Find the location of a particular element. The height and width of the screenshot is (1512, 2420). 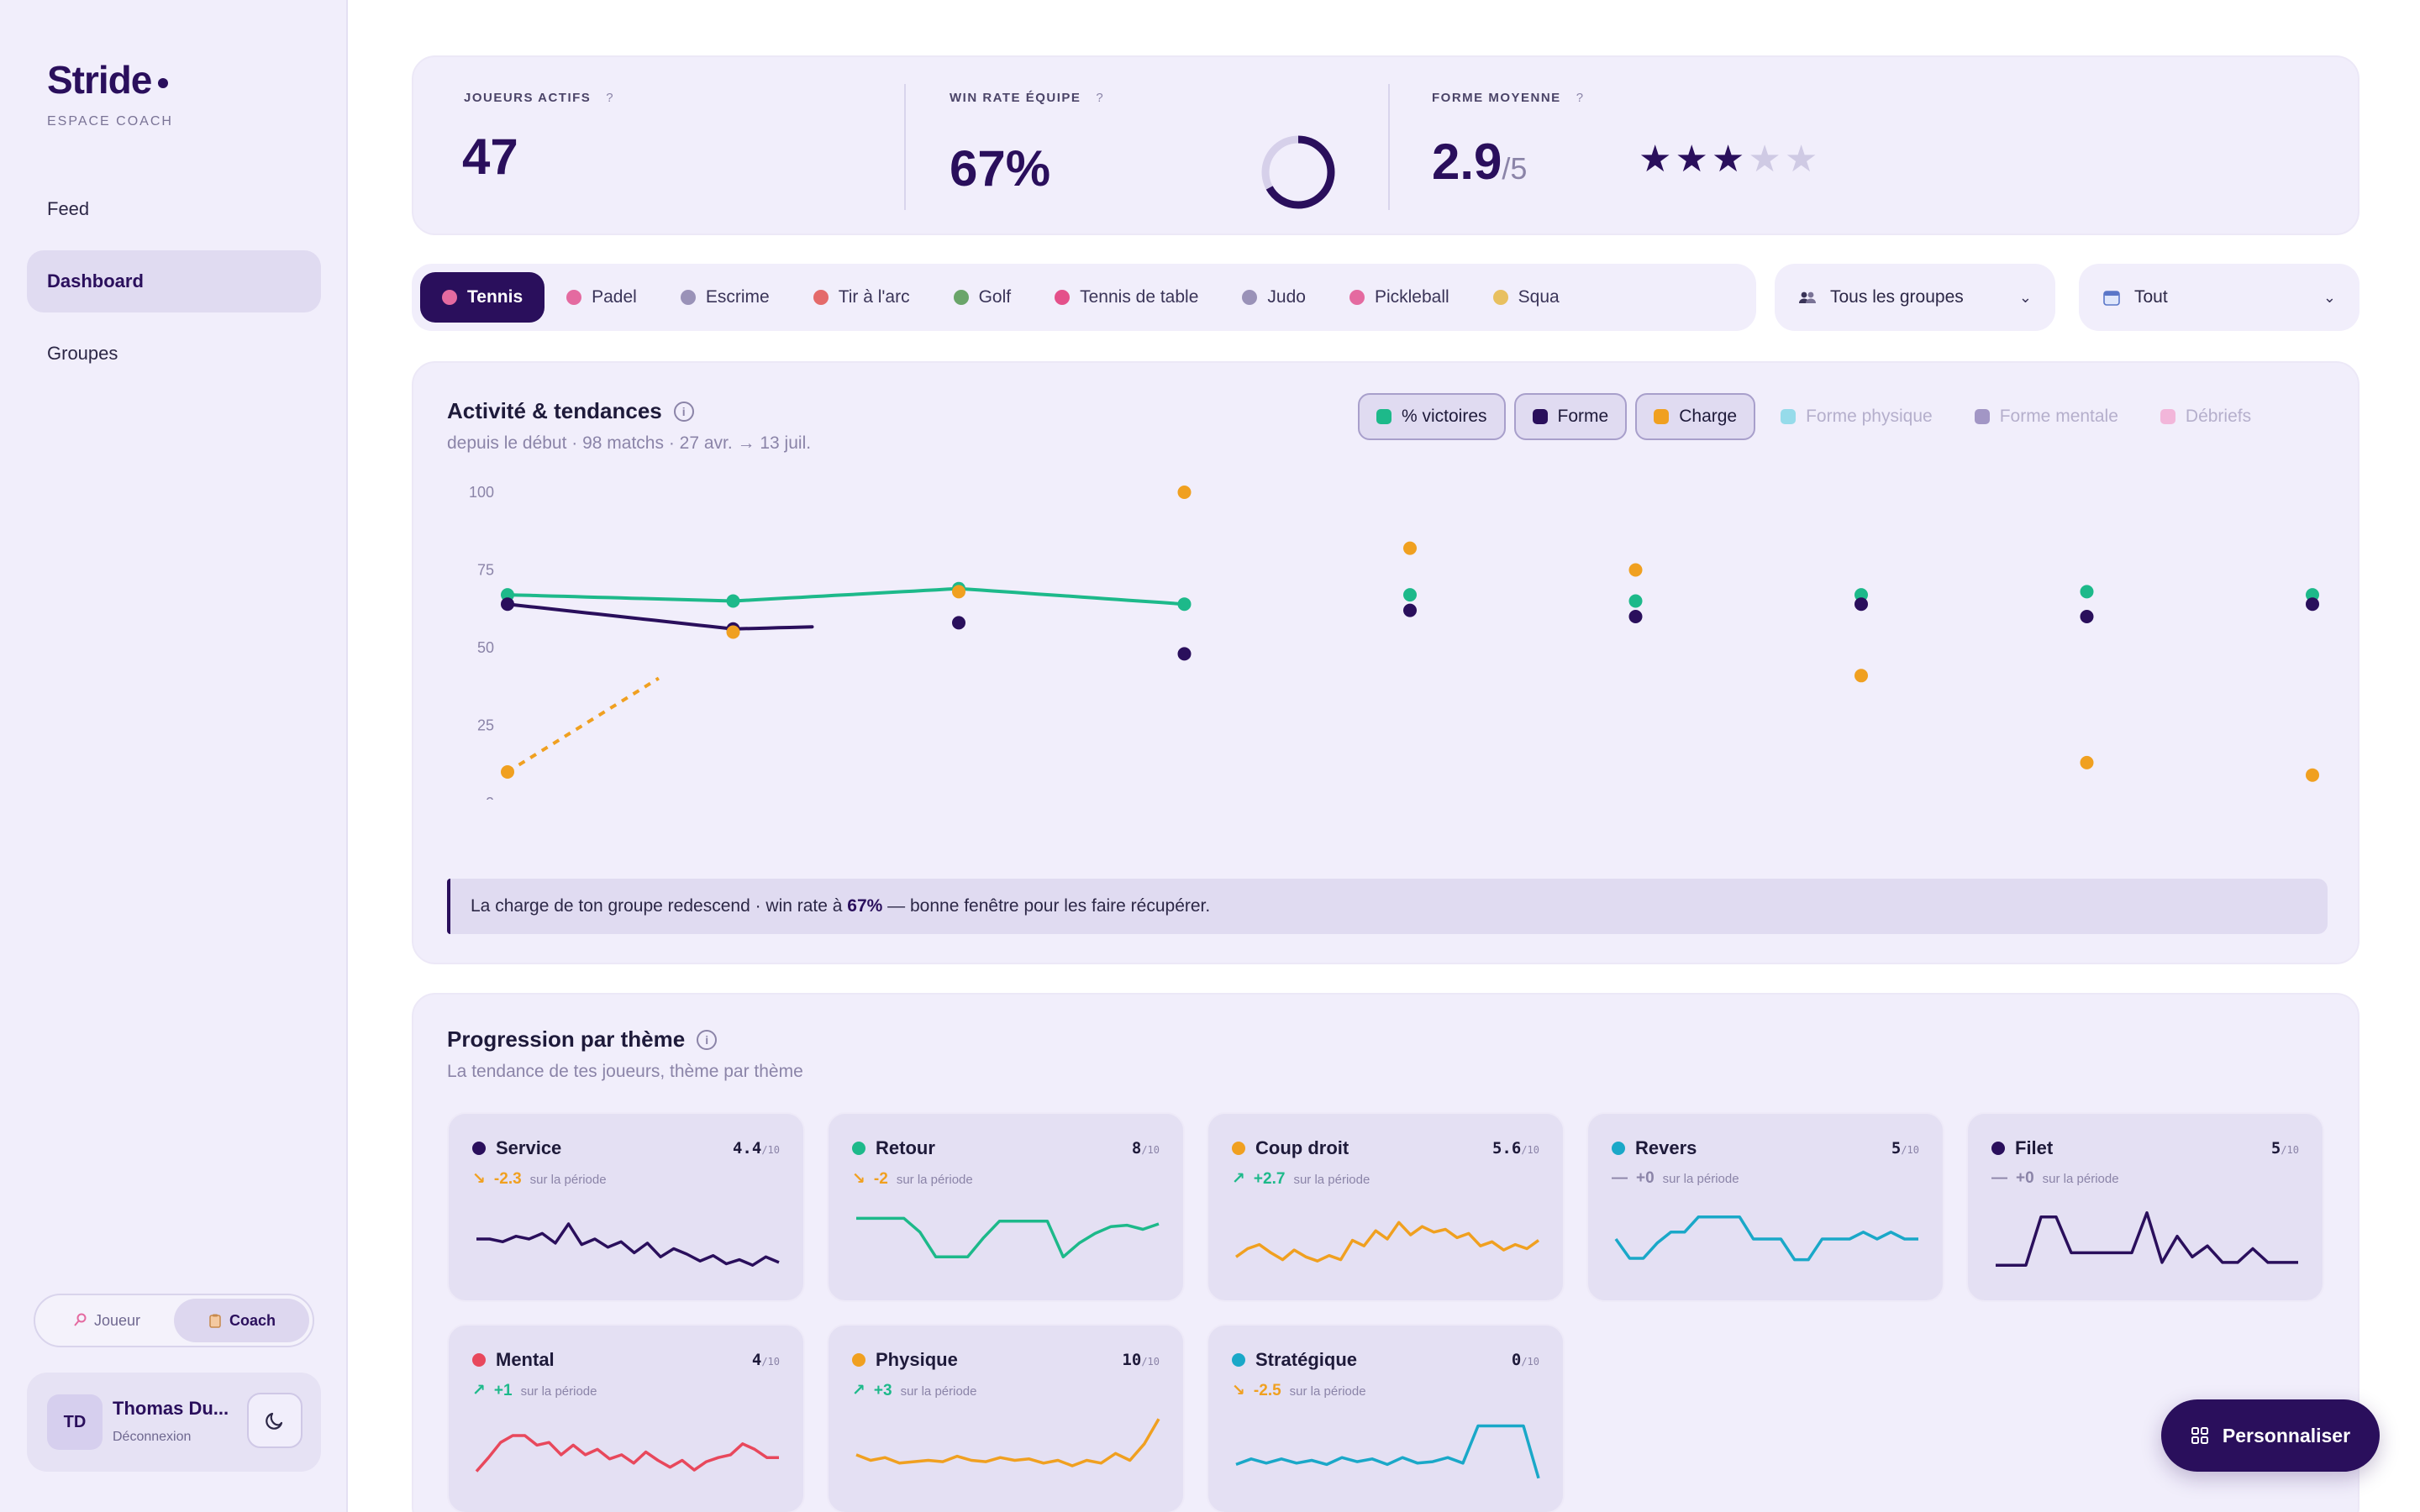

sport-tab: Pickleball is located at coordinates (1399, 297).